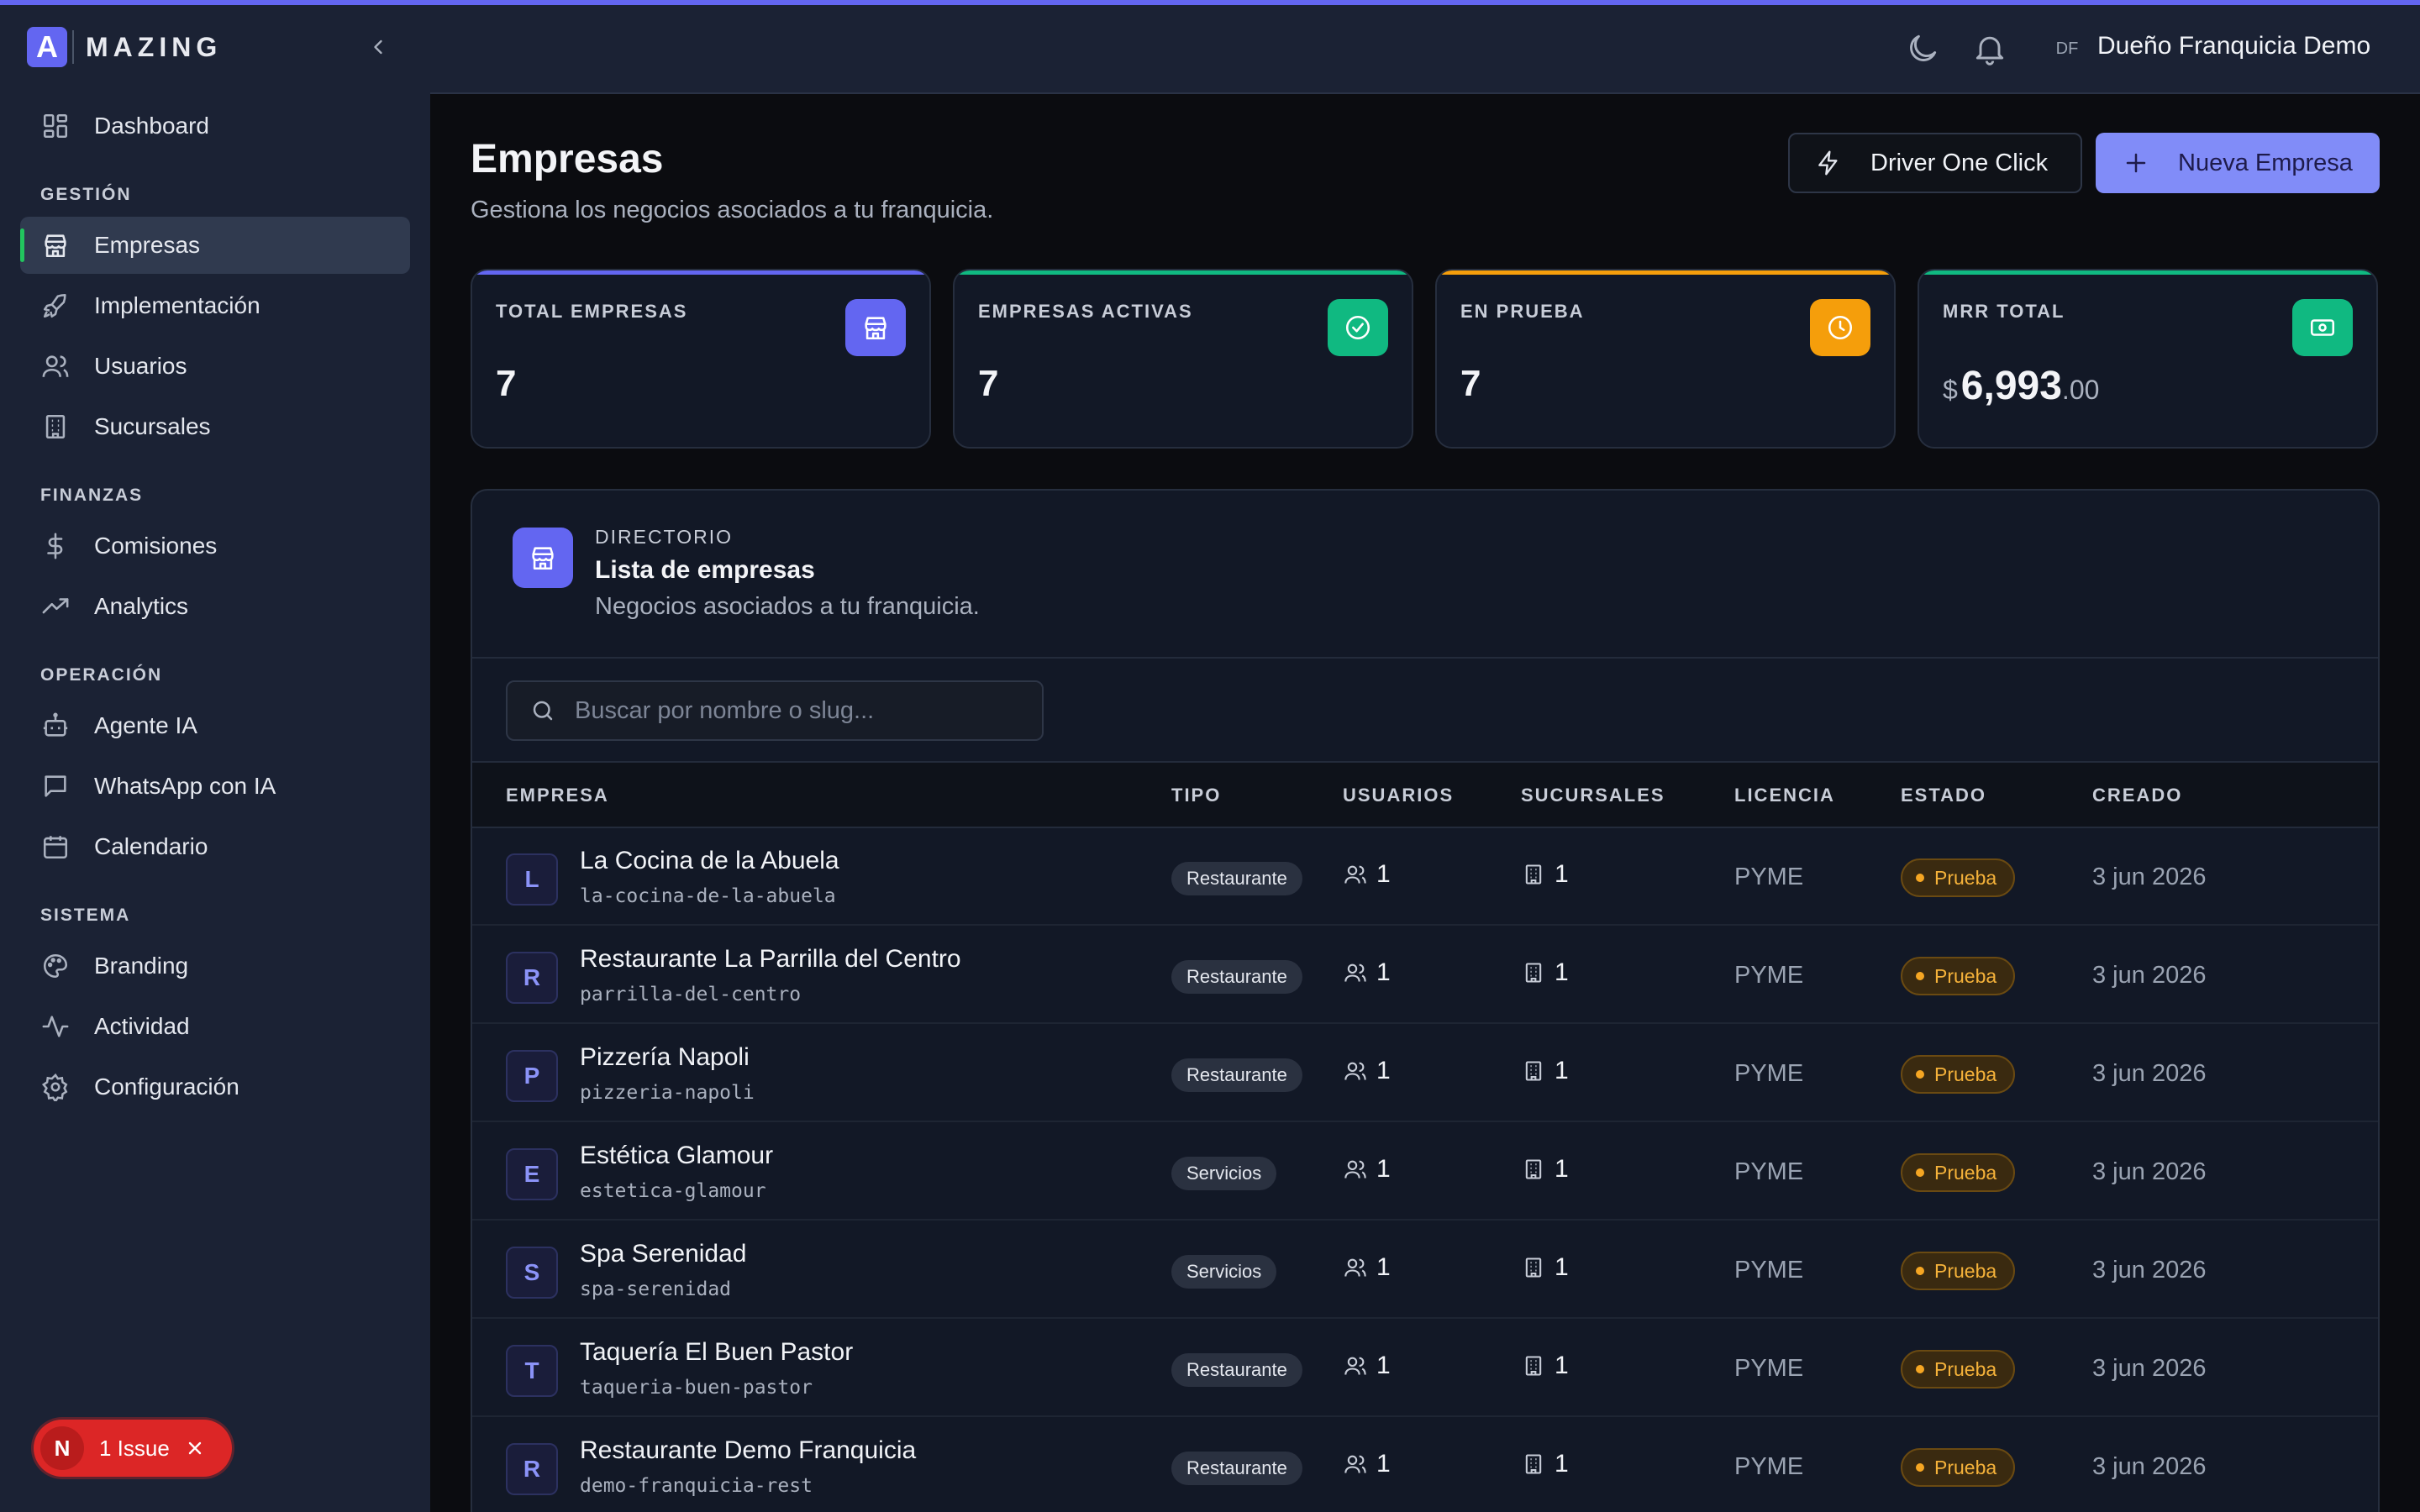 The height and width of the screenshot is (1512, 2420). I want to click on sidebar-item-sucursales: Sucursales, so click(215, 426).